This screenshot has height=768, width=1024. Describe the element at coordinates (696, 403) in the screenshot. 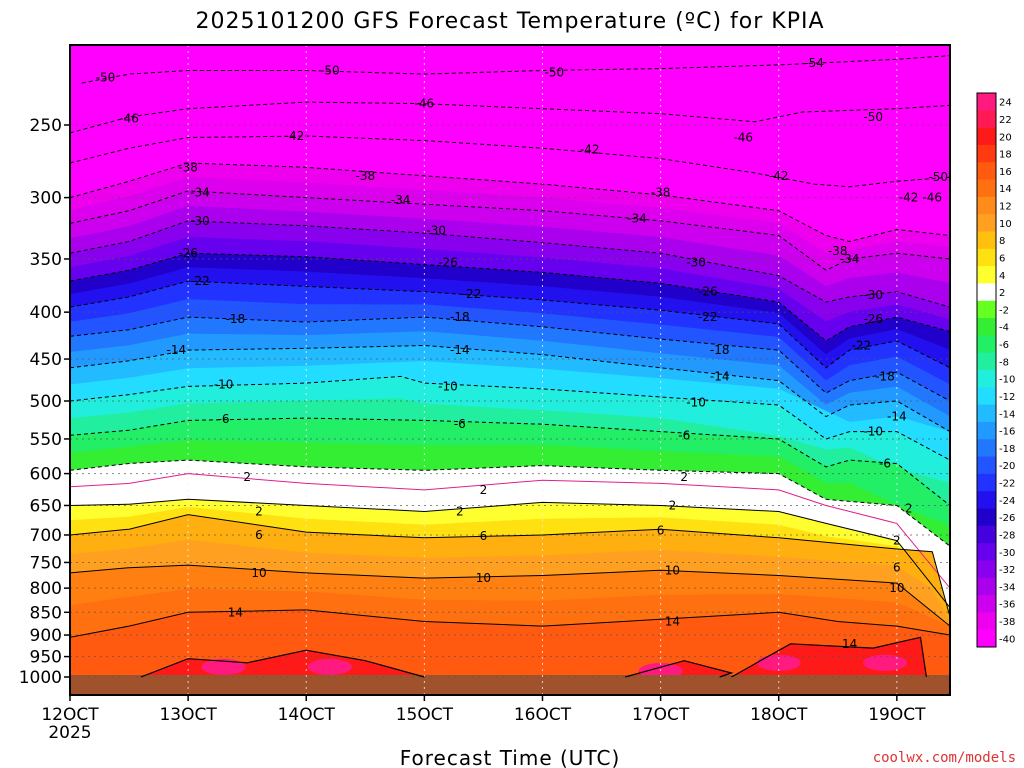

I see `contour-label-44: -10` at that location.